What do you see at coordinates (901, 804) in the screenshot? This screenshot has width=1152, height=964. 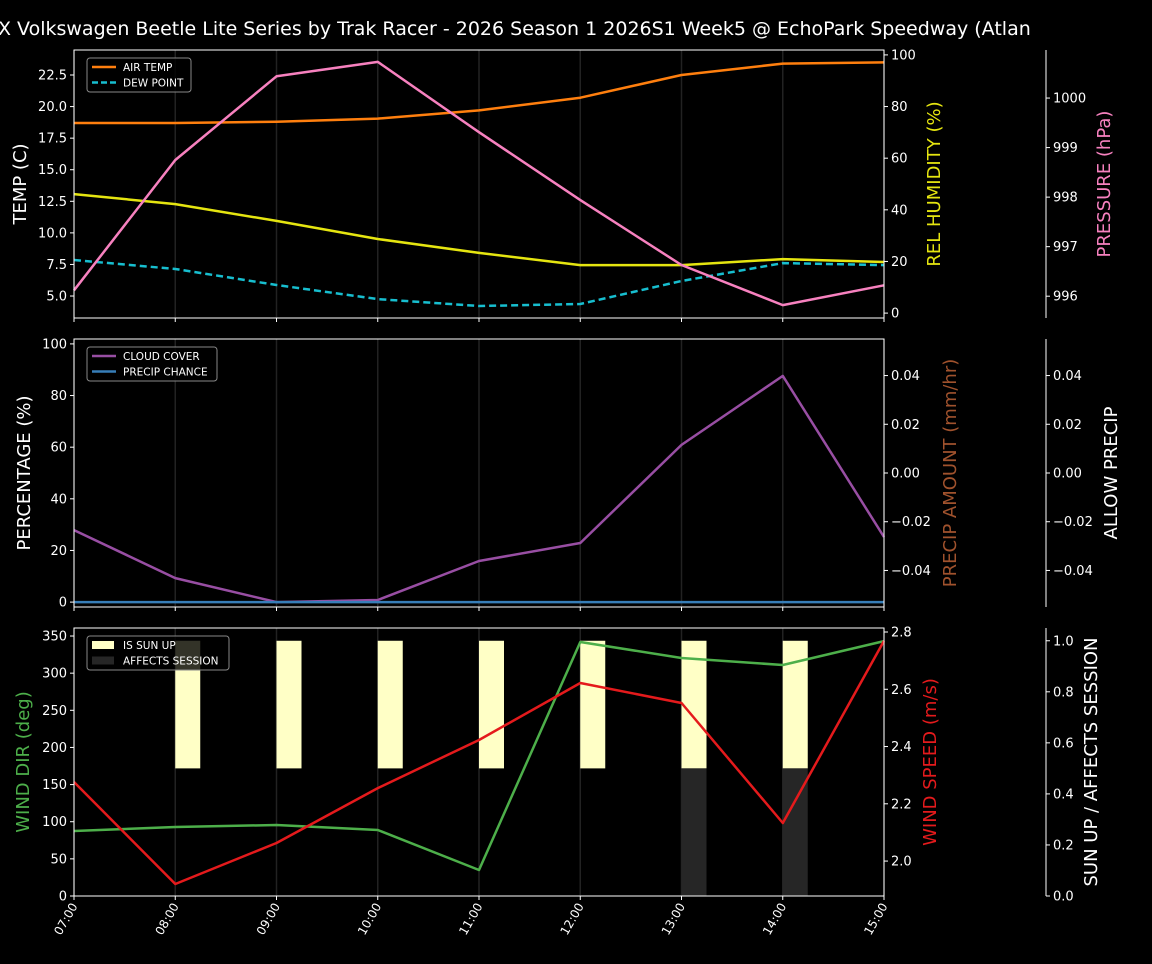 I see `y-tick-label: 2.2` at bounding box center [901, 804].